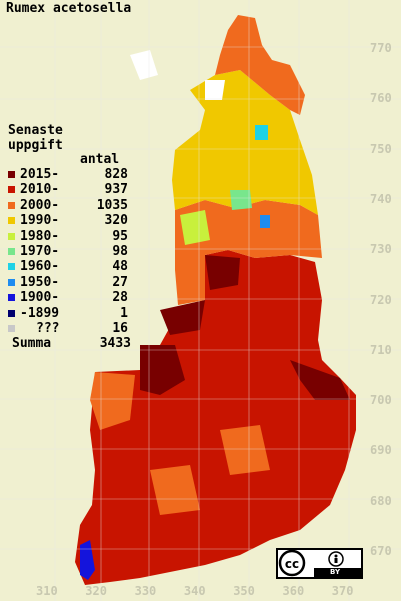 The height and width of the screenshot is (601, 401). I want to click on legend-count: 95, so click(120, 236).